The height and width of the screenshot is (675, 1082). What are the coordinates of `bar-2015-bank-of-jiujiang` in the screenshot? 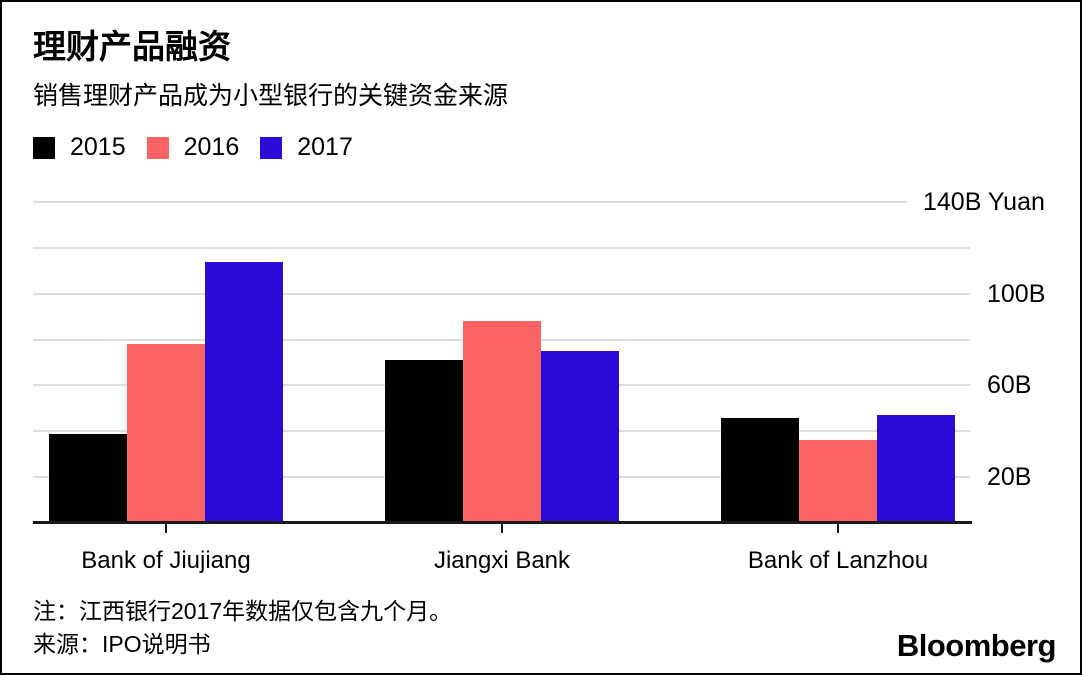 It's located at (88, 478).